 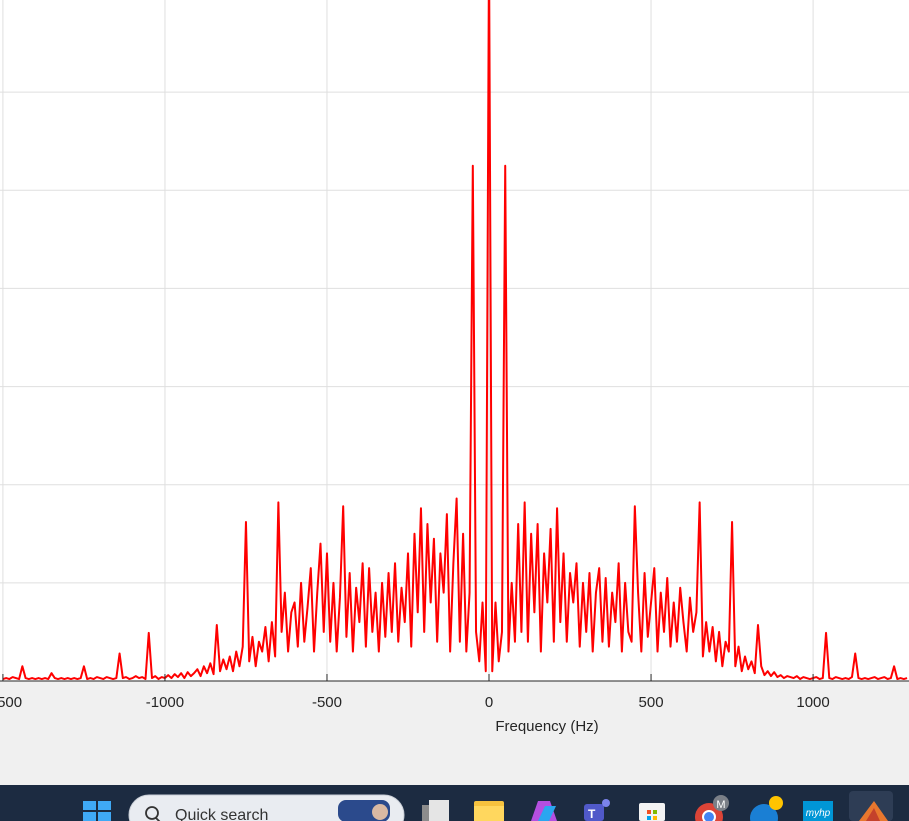 I want to click on matlab, so click(x=871, y=806).